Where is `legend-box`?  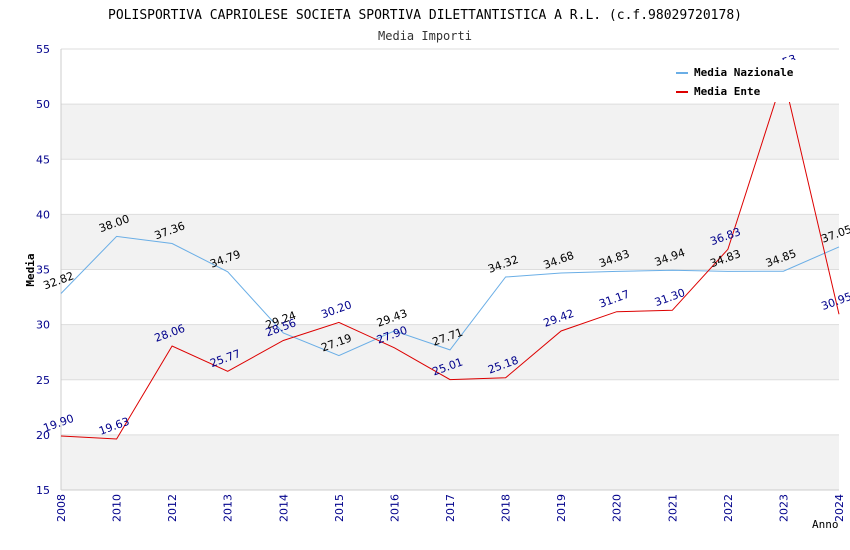 legend-box is located at coordinates (740, 81).